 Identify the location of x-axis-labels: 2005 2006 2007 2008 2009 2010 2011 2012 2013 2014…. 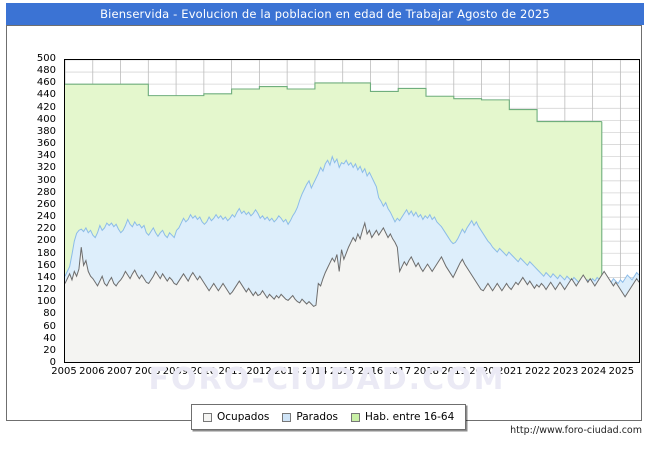
(345, 374).